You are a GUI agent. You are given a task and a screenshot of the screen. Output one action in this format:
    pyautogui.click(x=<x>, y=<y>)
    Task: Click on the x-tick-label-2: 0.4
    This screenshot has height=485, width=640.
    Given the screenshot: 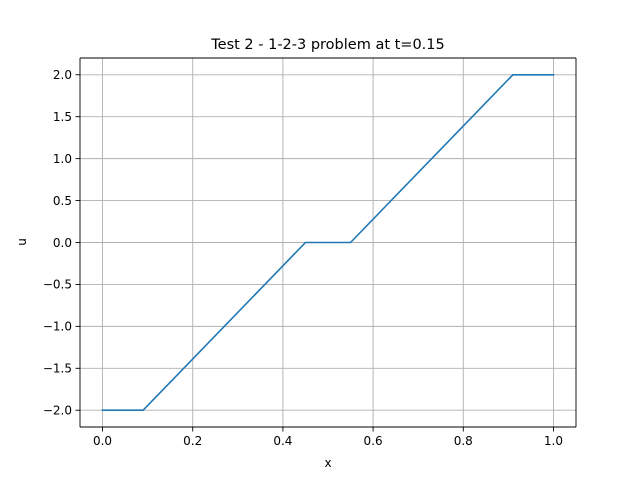 What is the action you would take?
    pyautogui.click(x=282, y=441)
    